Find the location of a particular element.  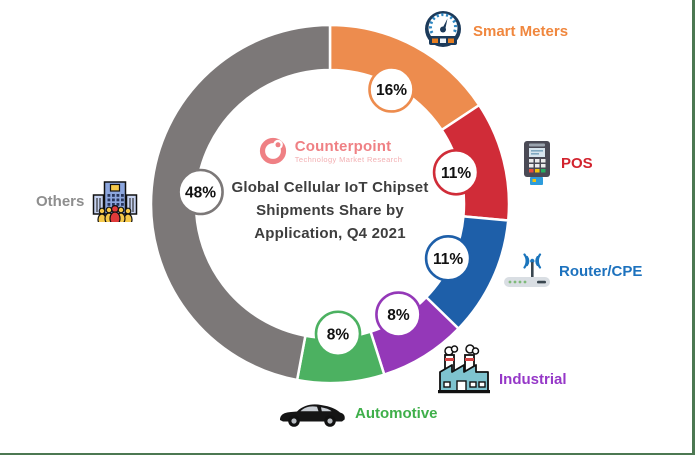

legend-label-automotive: Automotive is located at coordinates (396, 413).